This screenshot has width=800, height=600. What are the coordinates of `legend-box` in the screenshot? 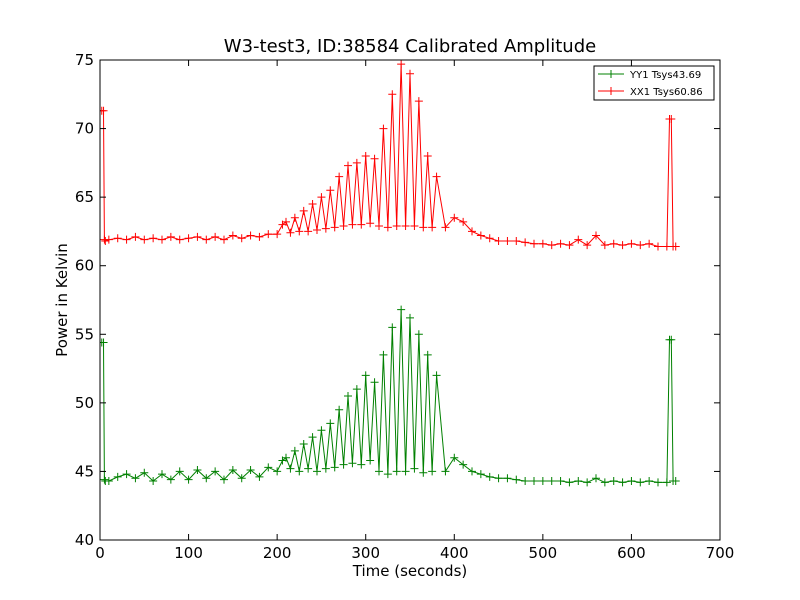 It's located at (654, 83).